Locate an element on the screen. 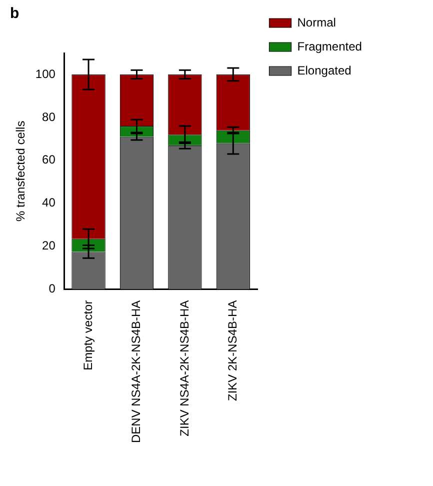 Image resolution: width=433 pixels, height=486 pixels. x-tick-label: ZIKV 2K-NS4B-HA is located at coordinates (232, 350).